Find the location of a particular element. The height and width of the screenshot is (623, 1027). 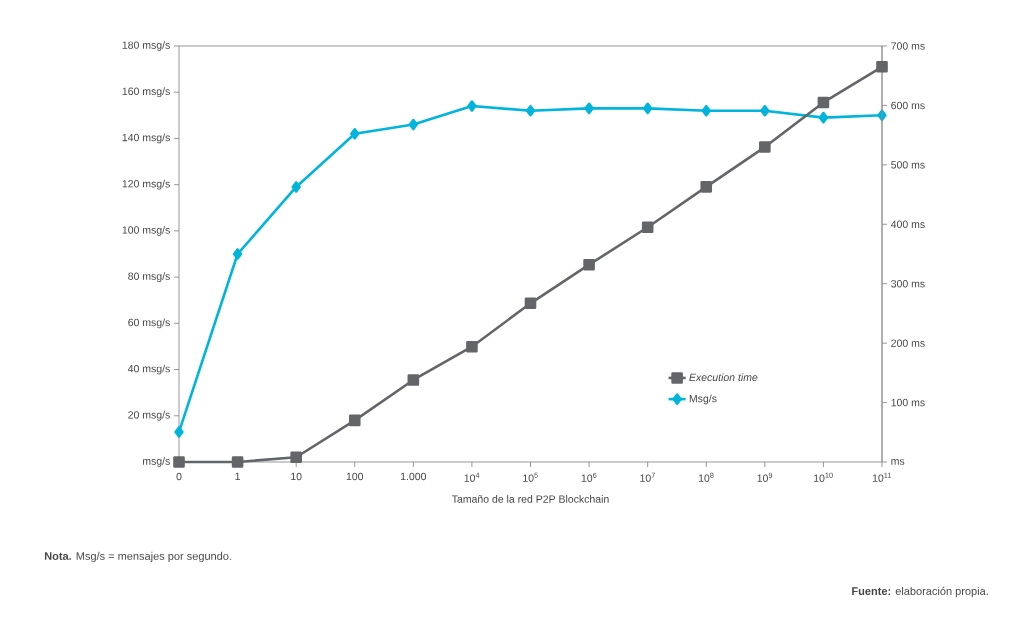

y2-tick-label: ms is located at coordinates (898, 462).